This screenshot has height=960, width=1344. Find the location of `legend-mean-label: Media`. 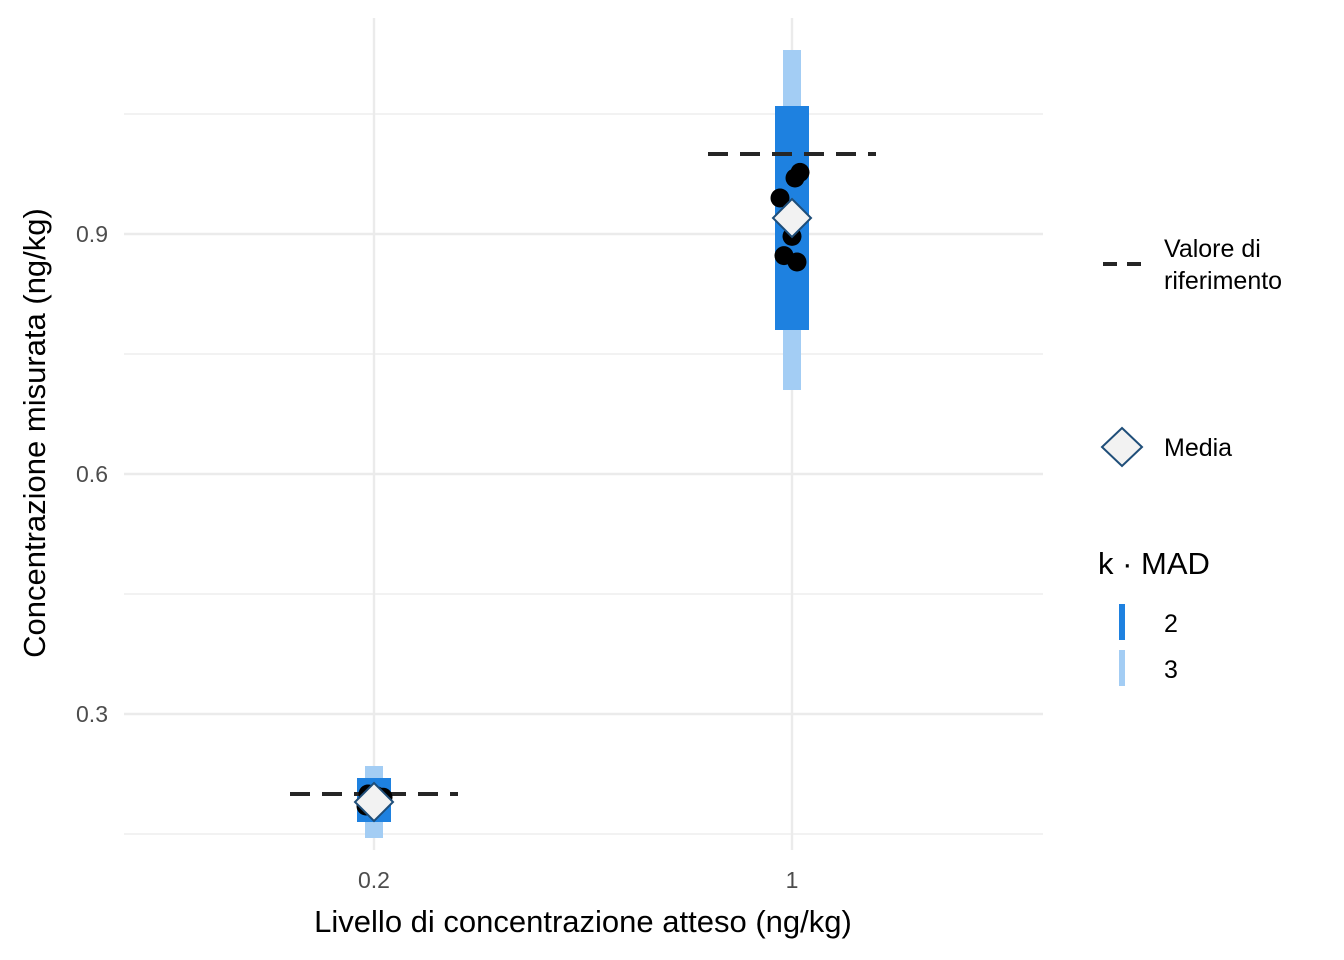

legend-mean-label: Media is located at coordinates (1198, 448).